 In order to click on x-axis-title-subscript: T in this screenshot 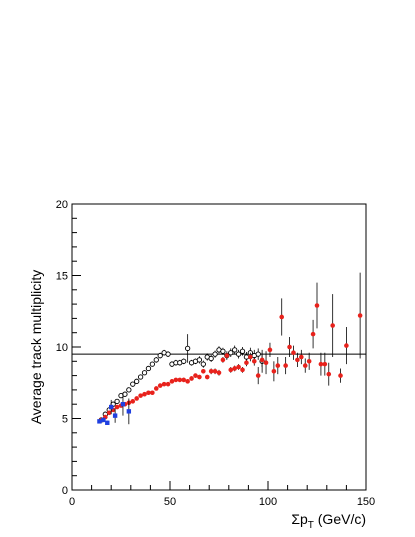, I will do `click(311, 525)`.